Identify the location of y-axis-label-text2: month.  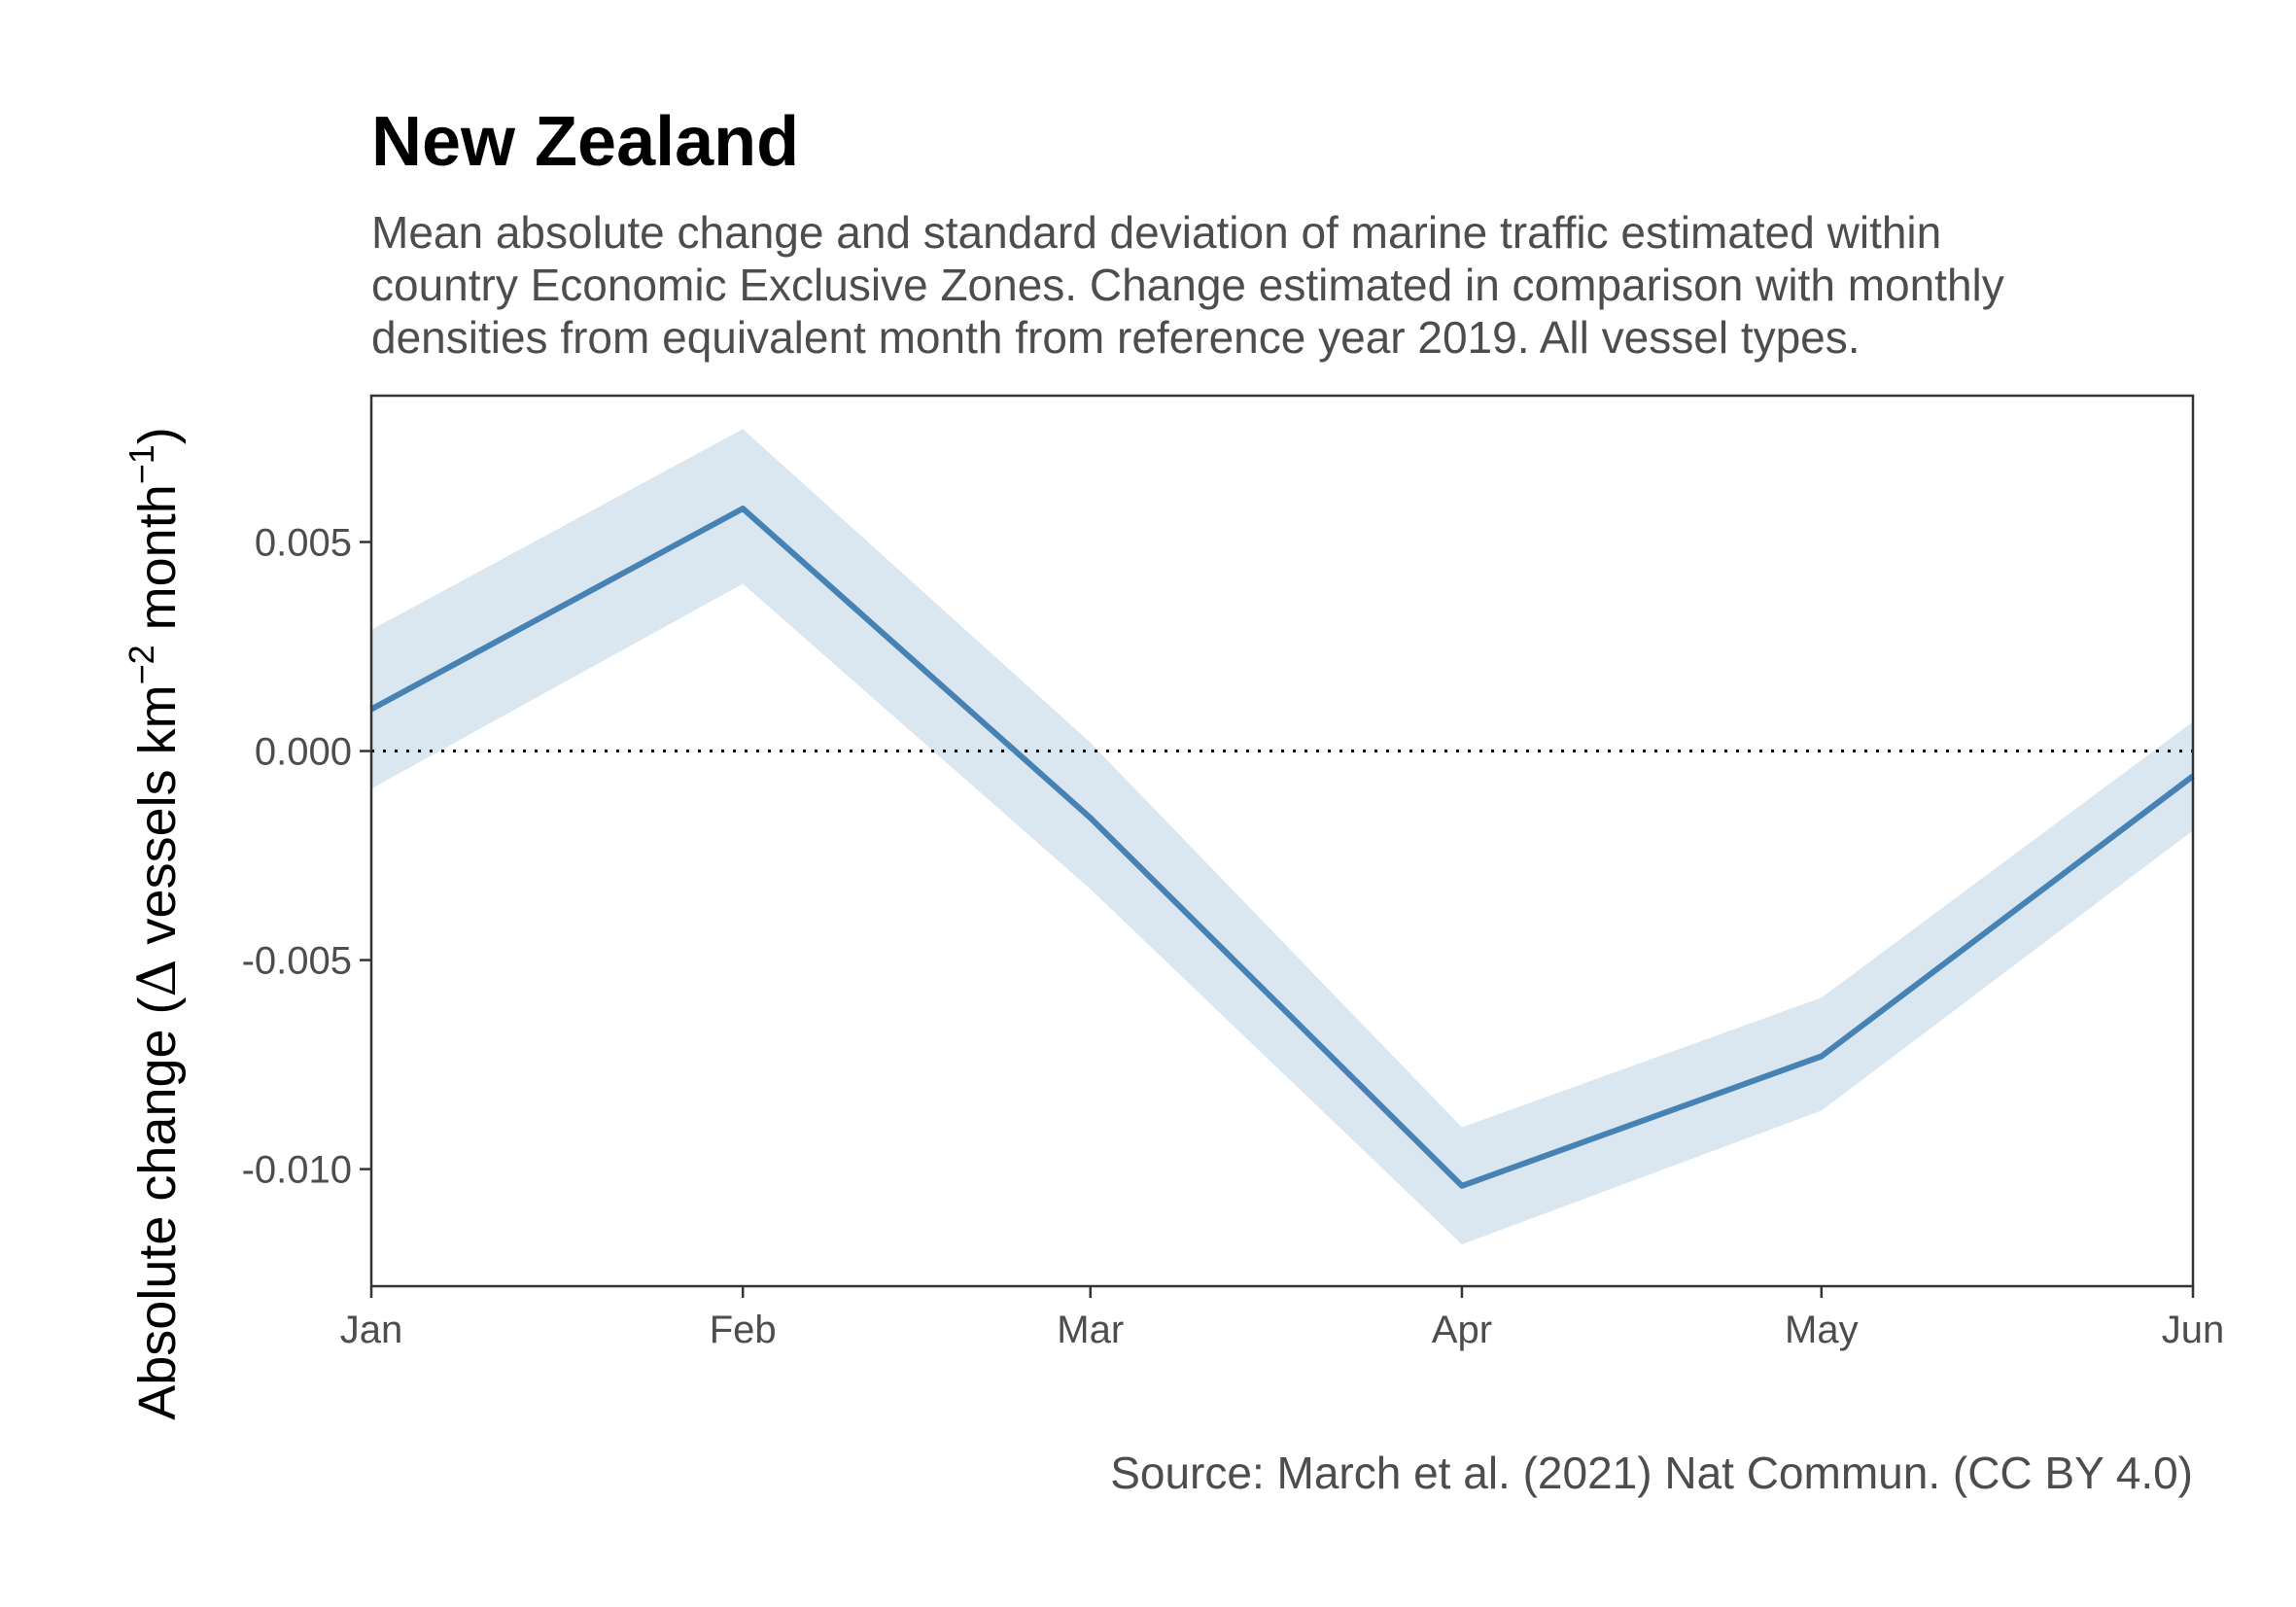
(157, 564).